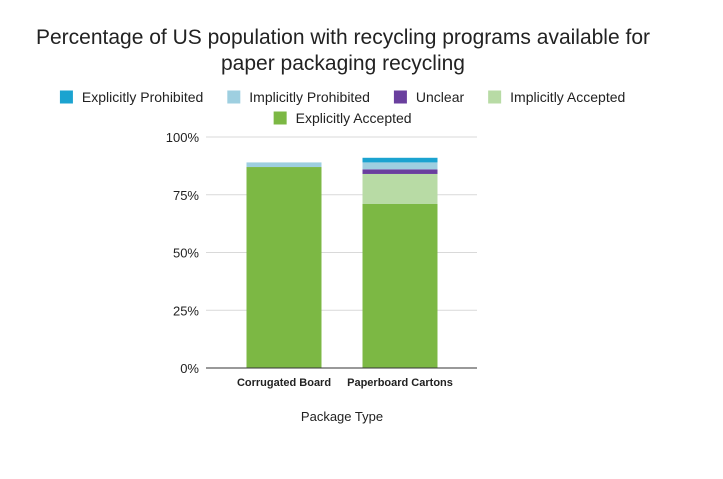  I want to click on bar-segment-paperboard-cartons-implicitly-prohibited, so click(400, 166).